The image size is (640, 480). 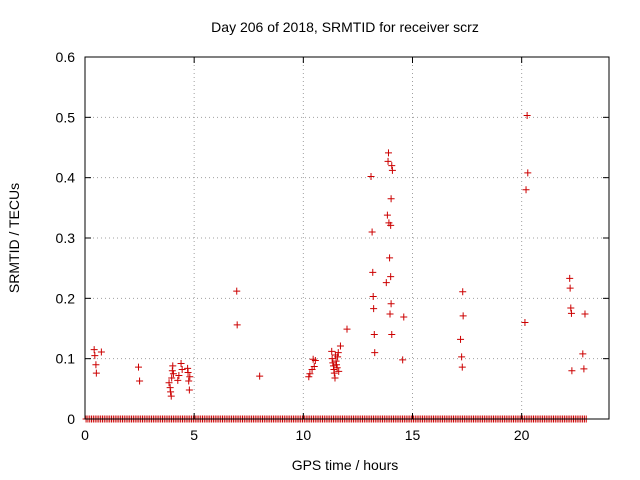 I want to click on y-tick-label: 0.4, so click(x=66, y=178).